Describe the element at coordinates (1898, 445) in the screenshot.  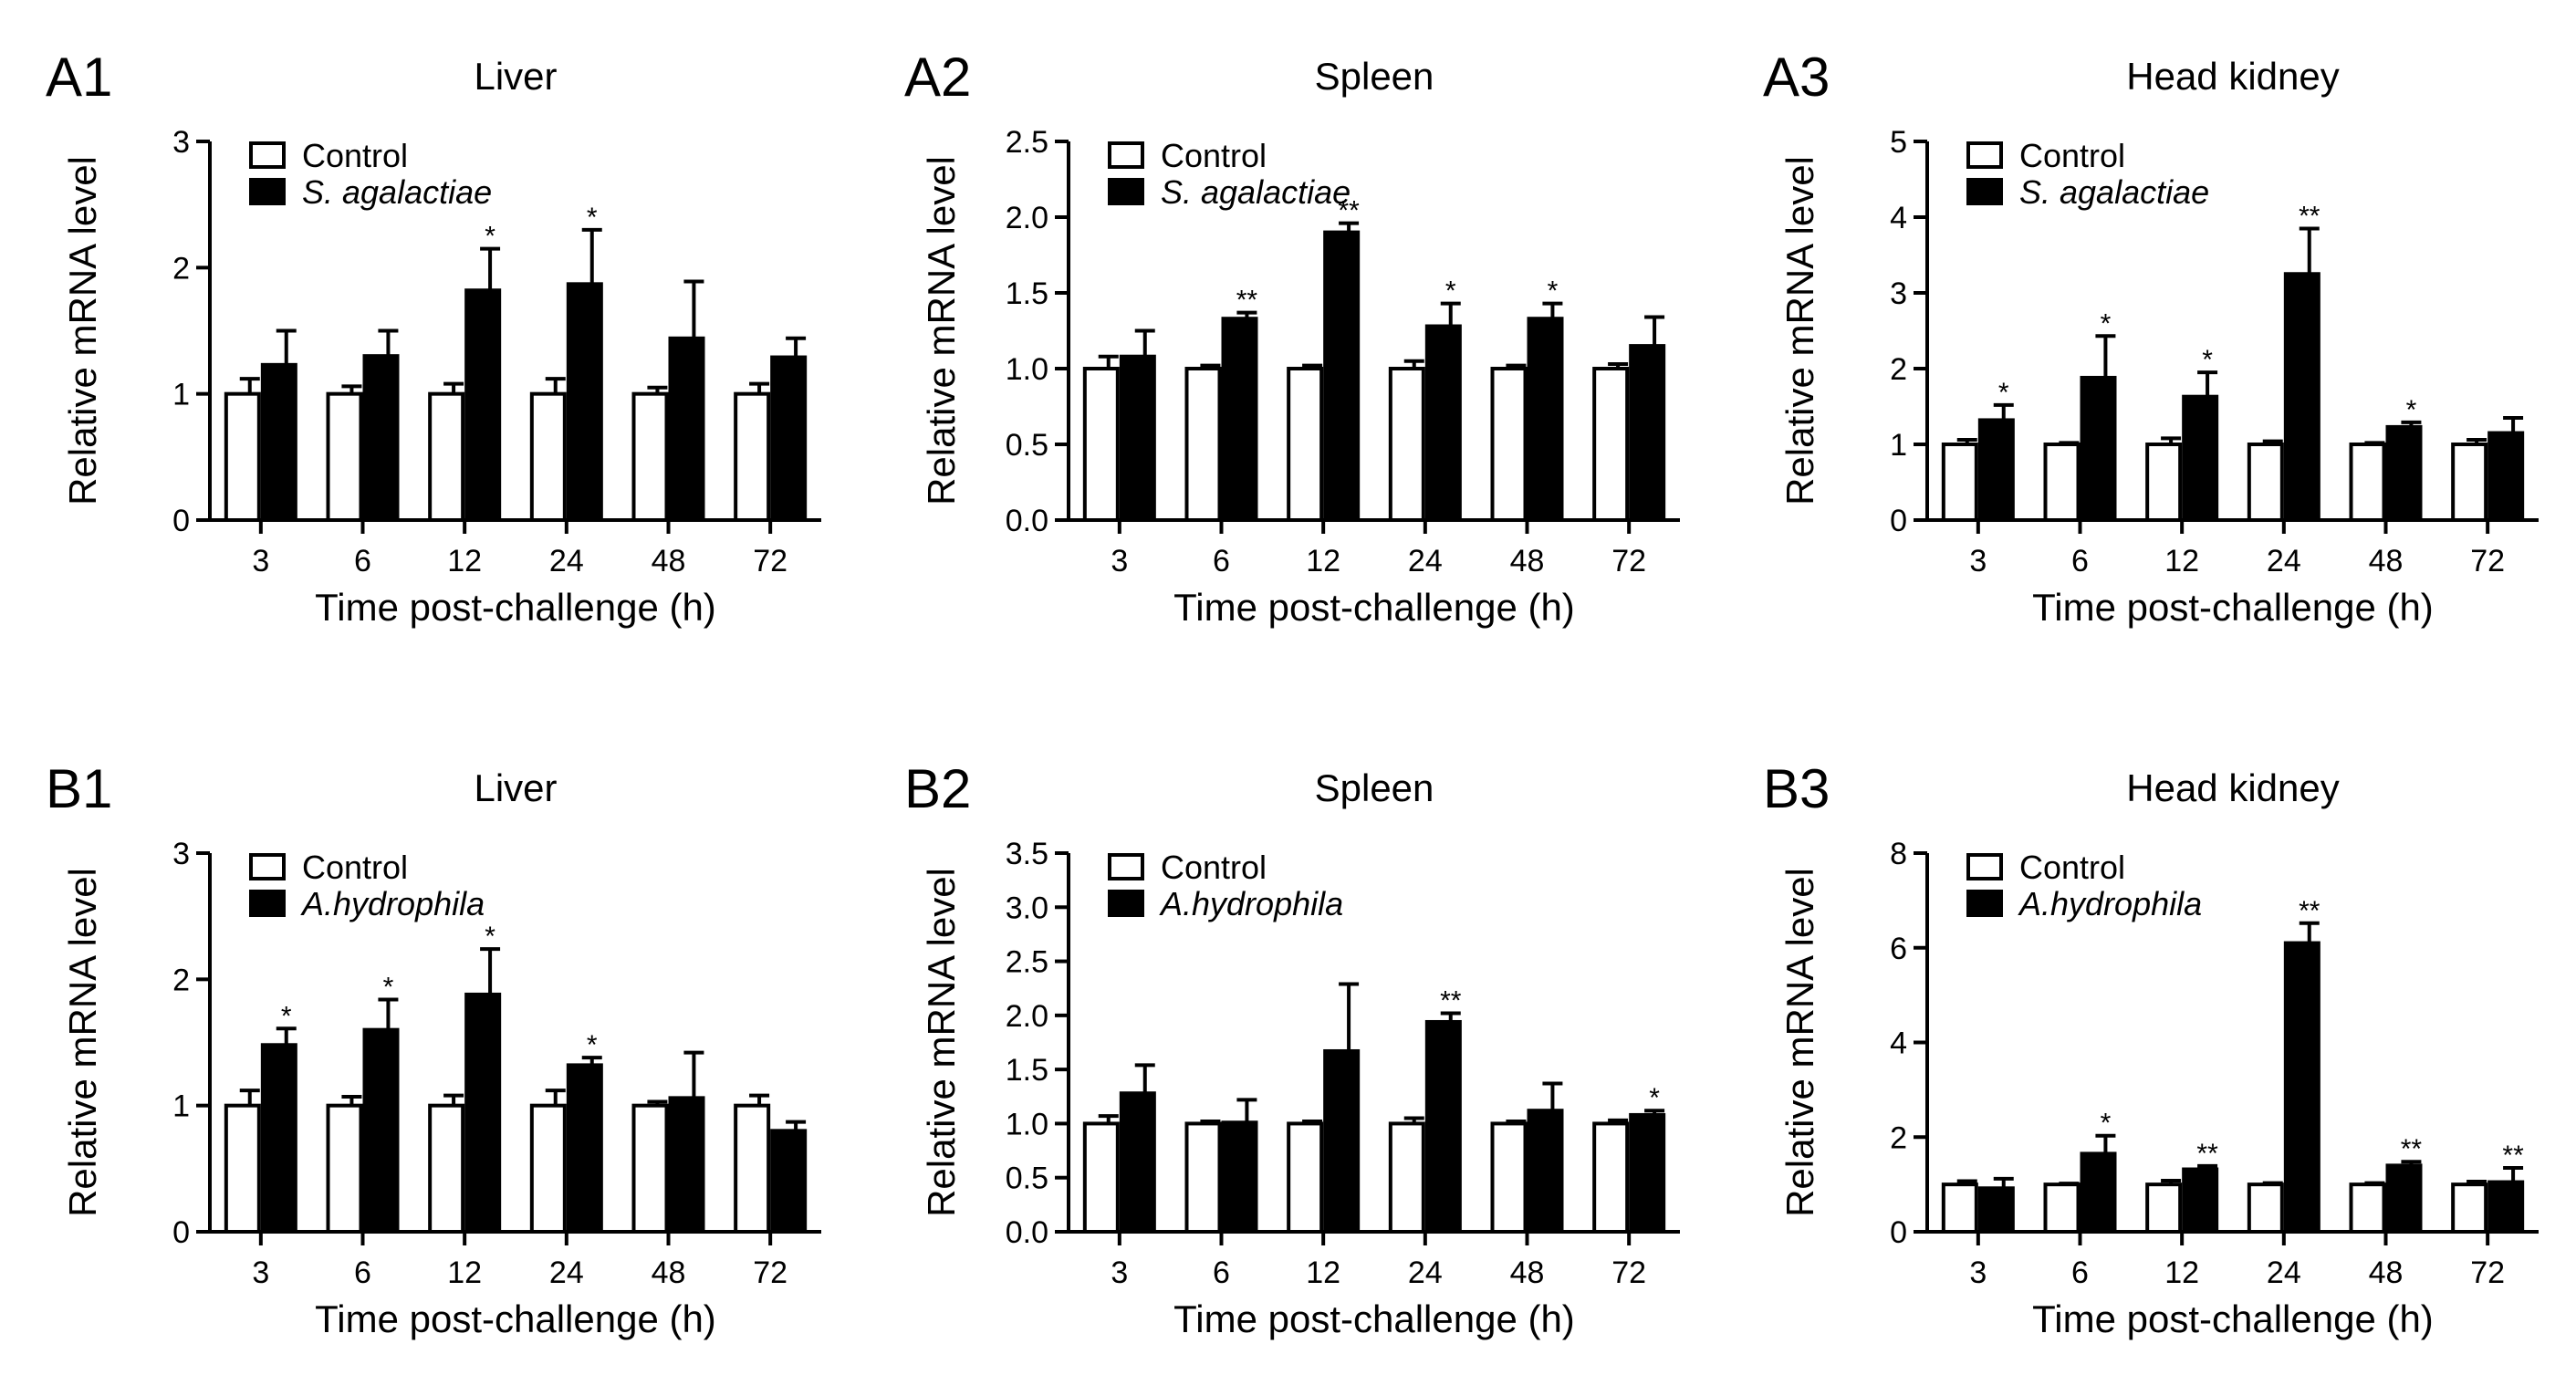
I see `y-tick-label: 1` at that location.